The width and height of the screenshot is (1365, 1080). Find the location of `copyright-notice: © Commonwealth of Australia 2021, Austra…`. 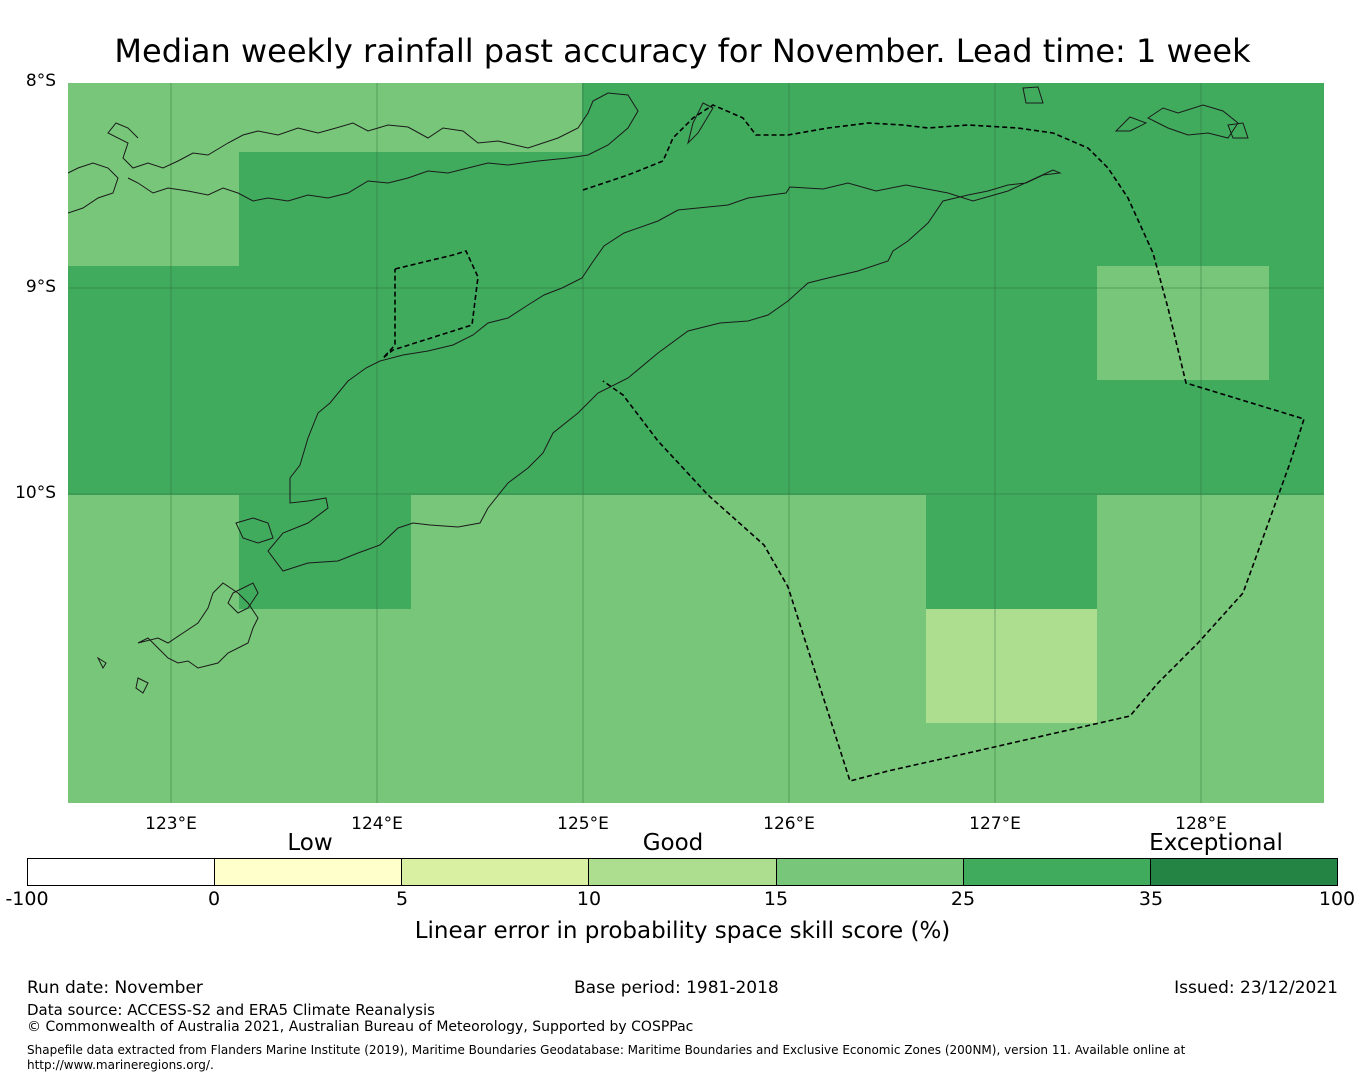

copyright-notice: © Commonwealth of Australia 2021, Austra… is located at coordinates (360, 1027).